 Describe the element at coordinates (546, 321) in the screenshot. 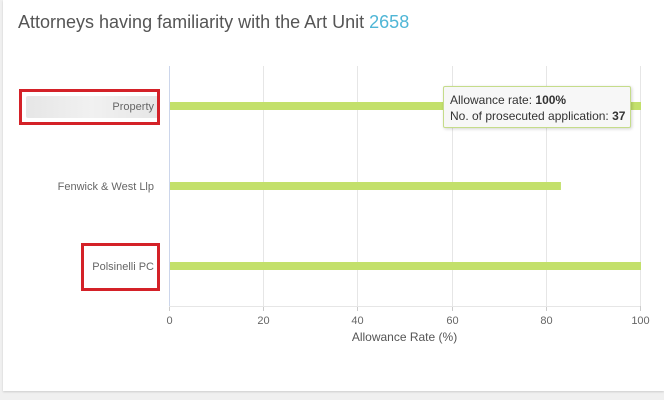

I see `x-tick-label: 80` at that location.